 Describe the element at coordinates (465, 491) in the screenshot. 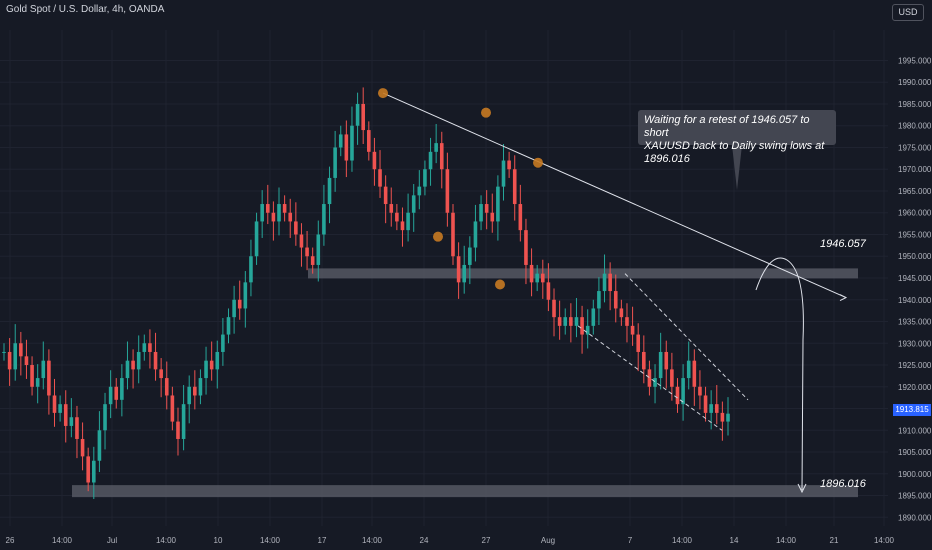

I see `support-zone` at that location.